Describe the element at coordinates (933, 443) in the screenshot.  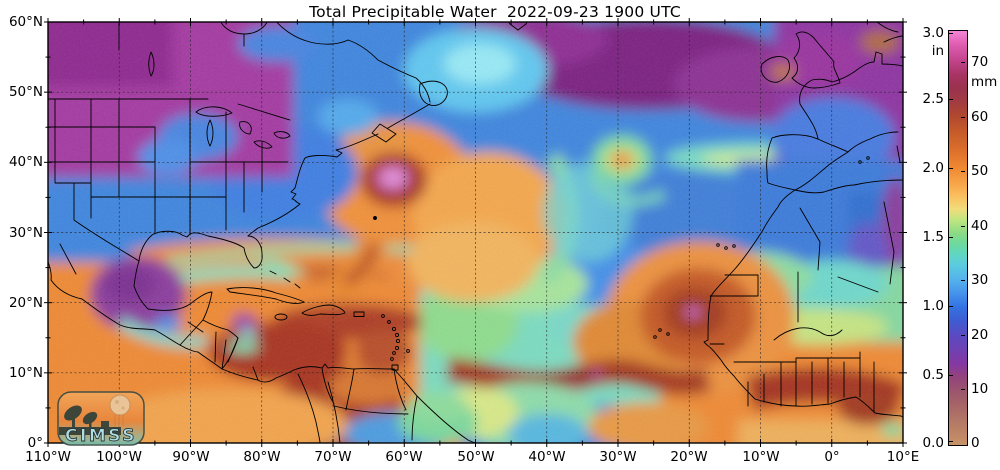
I see `colorbar-inch-label: 0.0` at that location.